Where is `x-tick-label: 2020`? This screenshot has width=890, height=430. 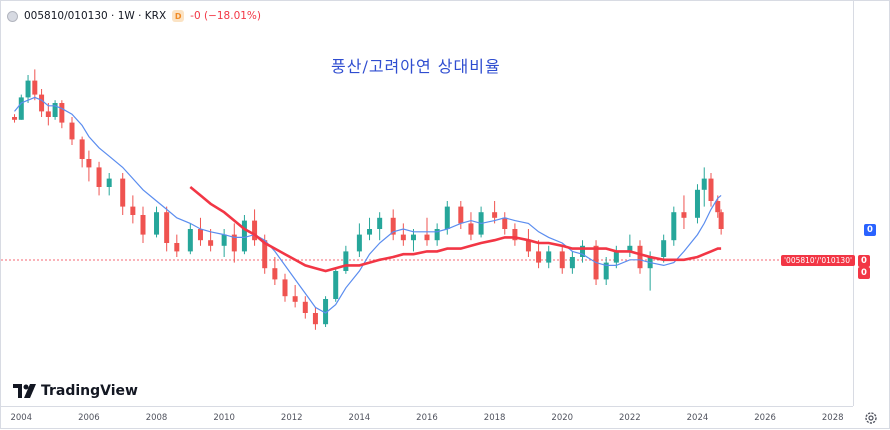
x-tick-label: 2020 is located at coordinates (562, 418).